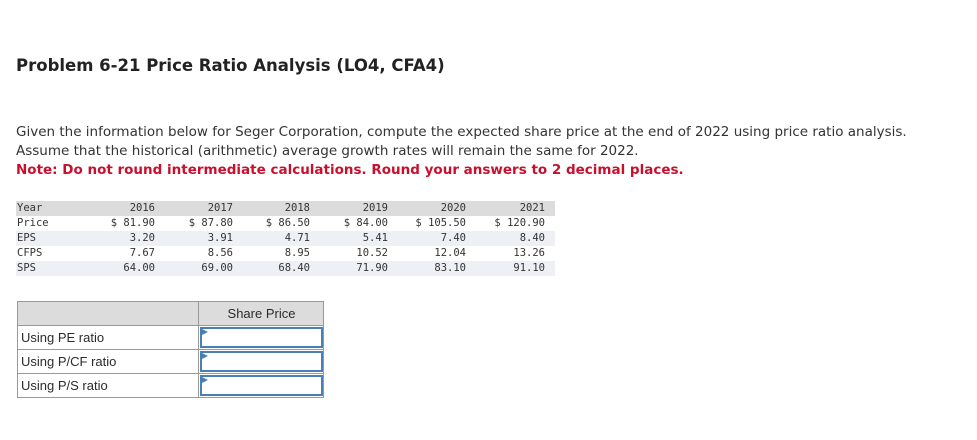 This screenshot has width=977, height=440. Describe the element at coordinates (139, 268) in the screenshot. I see `data-cell: 64.00` at that location.